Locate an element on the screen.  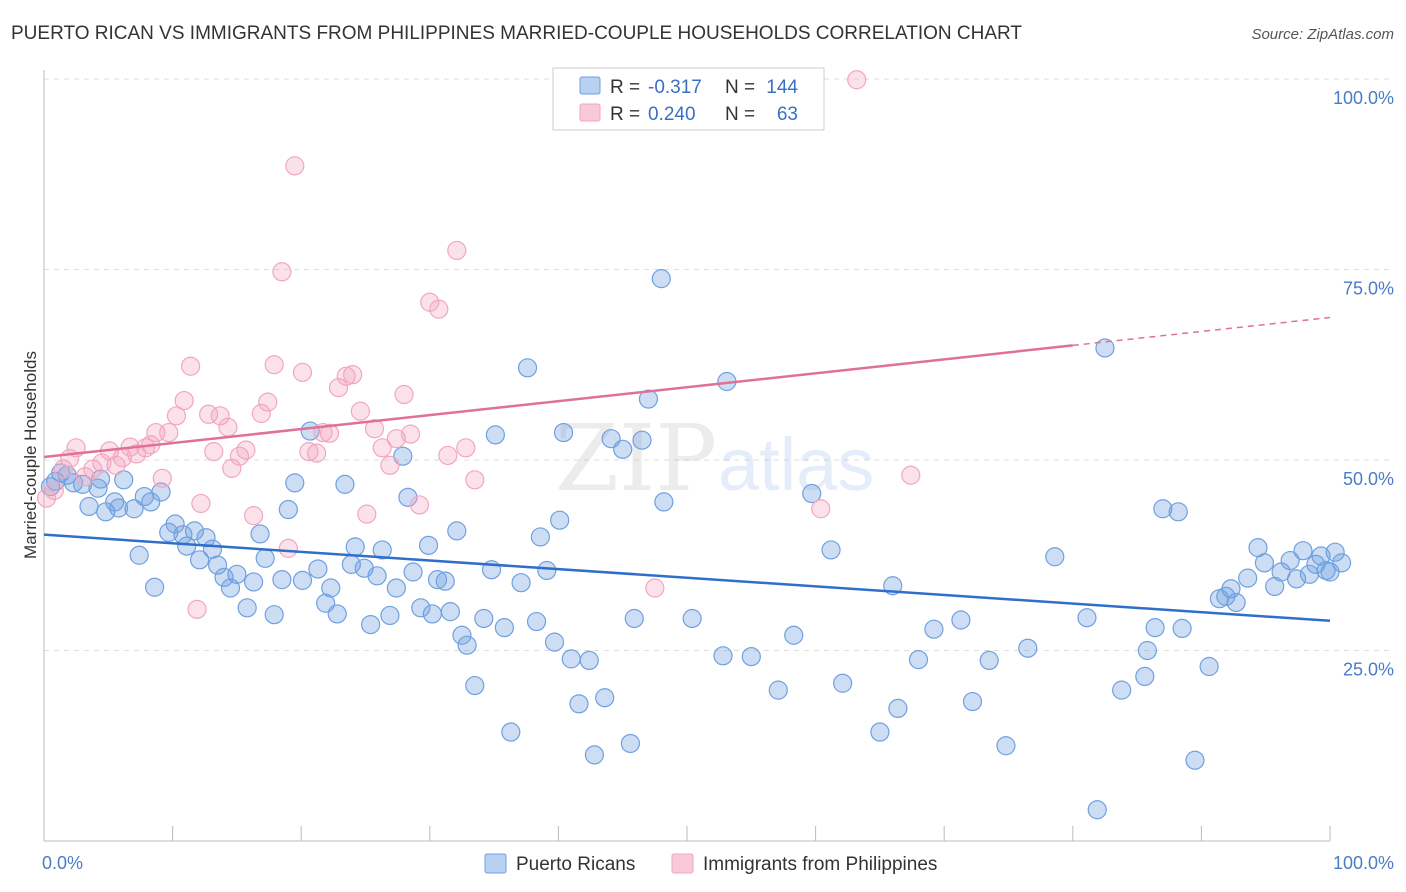
watermark-zip: ZIP is located at coordinates (636, 458).